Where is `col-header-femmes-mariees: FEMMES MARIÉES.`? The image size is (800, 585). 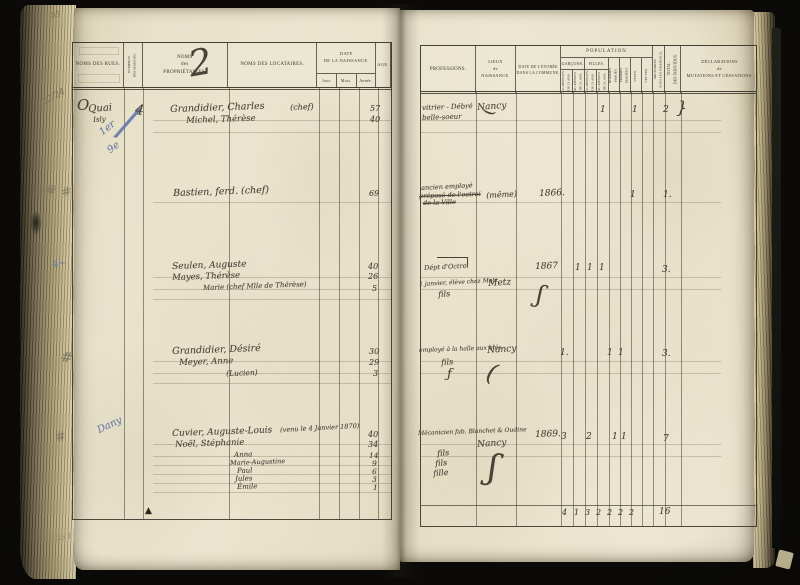
col-header-femmes-mariees: FEMMES MARIÉES. is located at coordinates (625, 75).